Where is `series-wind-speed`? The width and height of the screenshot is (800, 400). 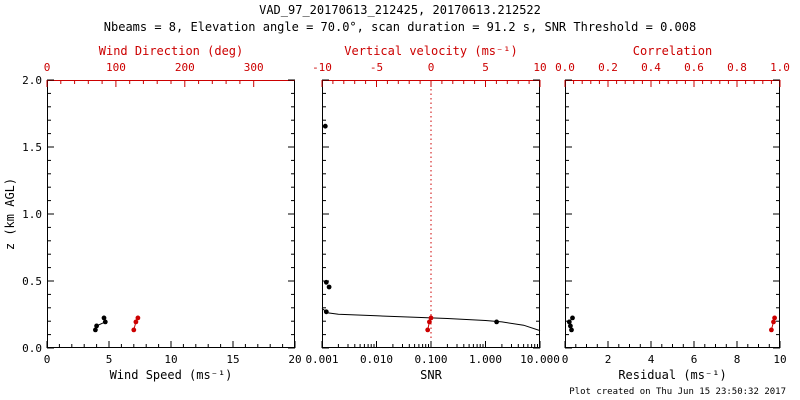 series-wind-speed is located at coordinates (100, 324).